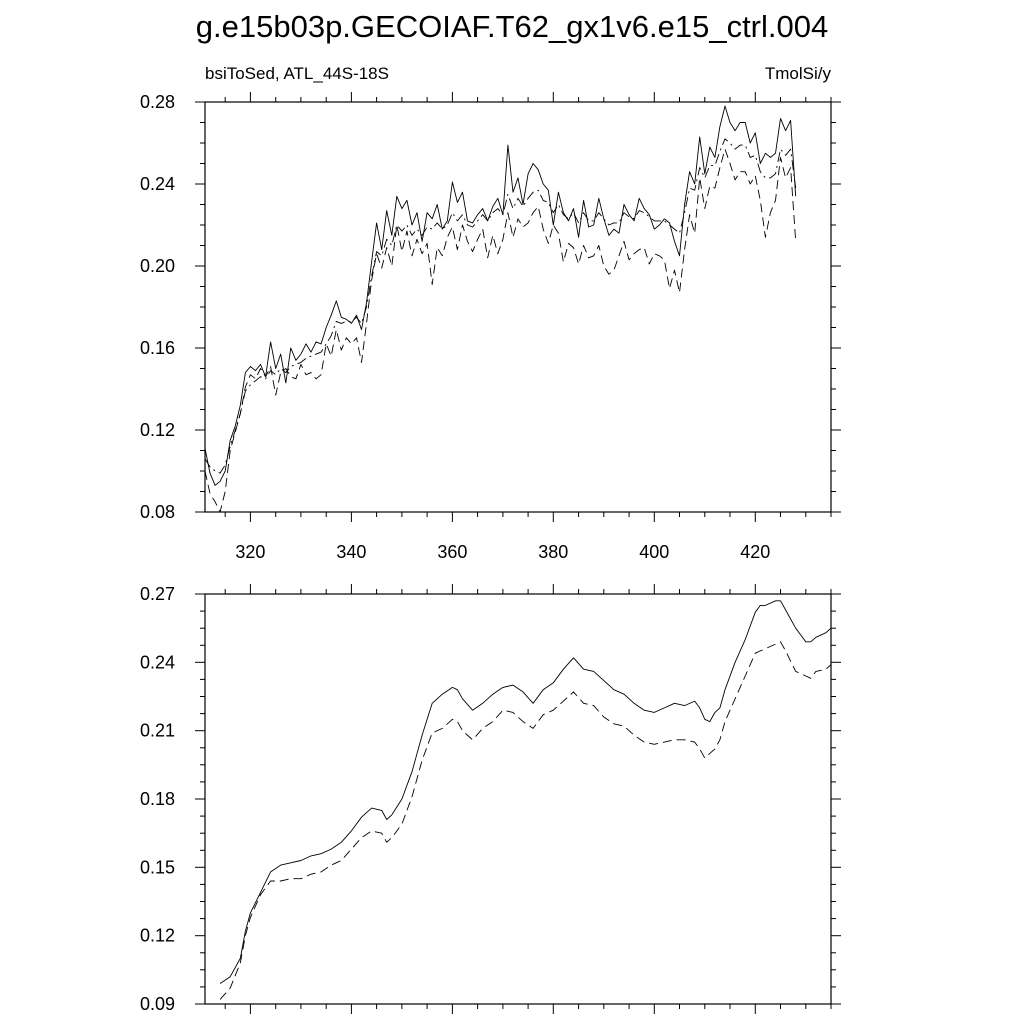  Describe the element at coordinates (553, 552) in the screenshot. I see `top-x-tick-label: 380` at that location.